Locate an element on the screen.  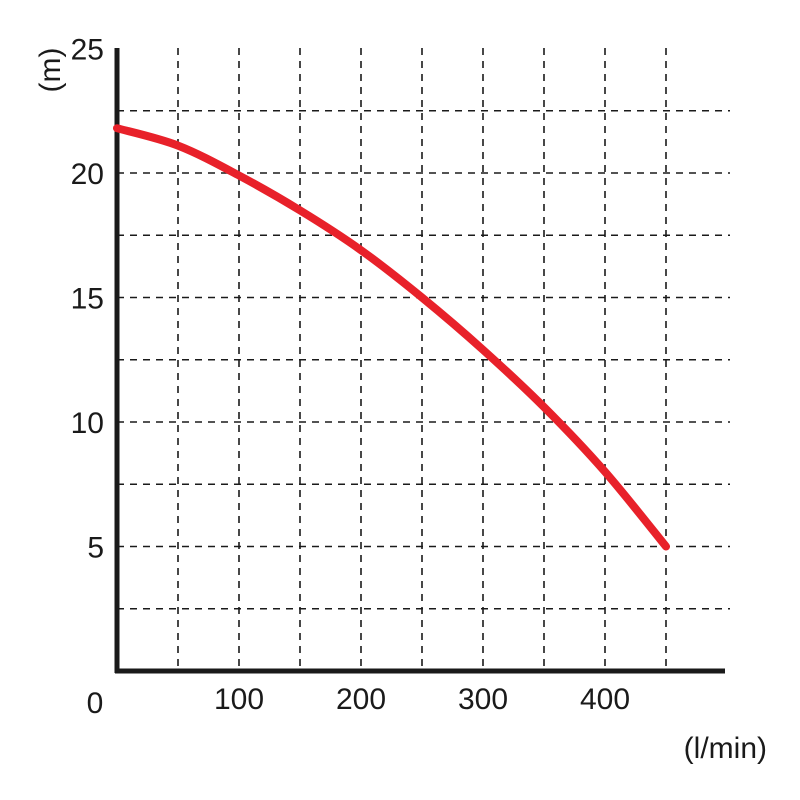
y-tick-label: 10 is located at coordinates (87, 423).